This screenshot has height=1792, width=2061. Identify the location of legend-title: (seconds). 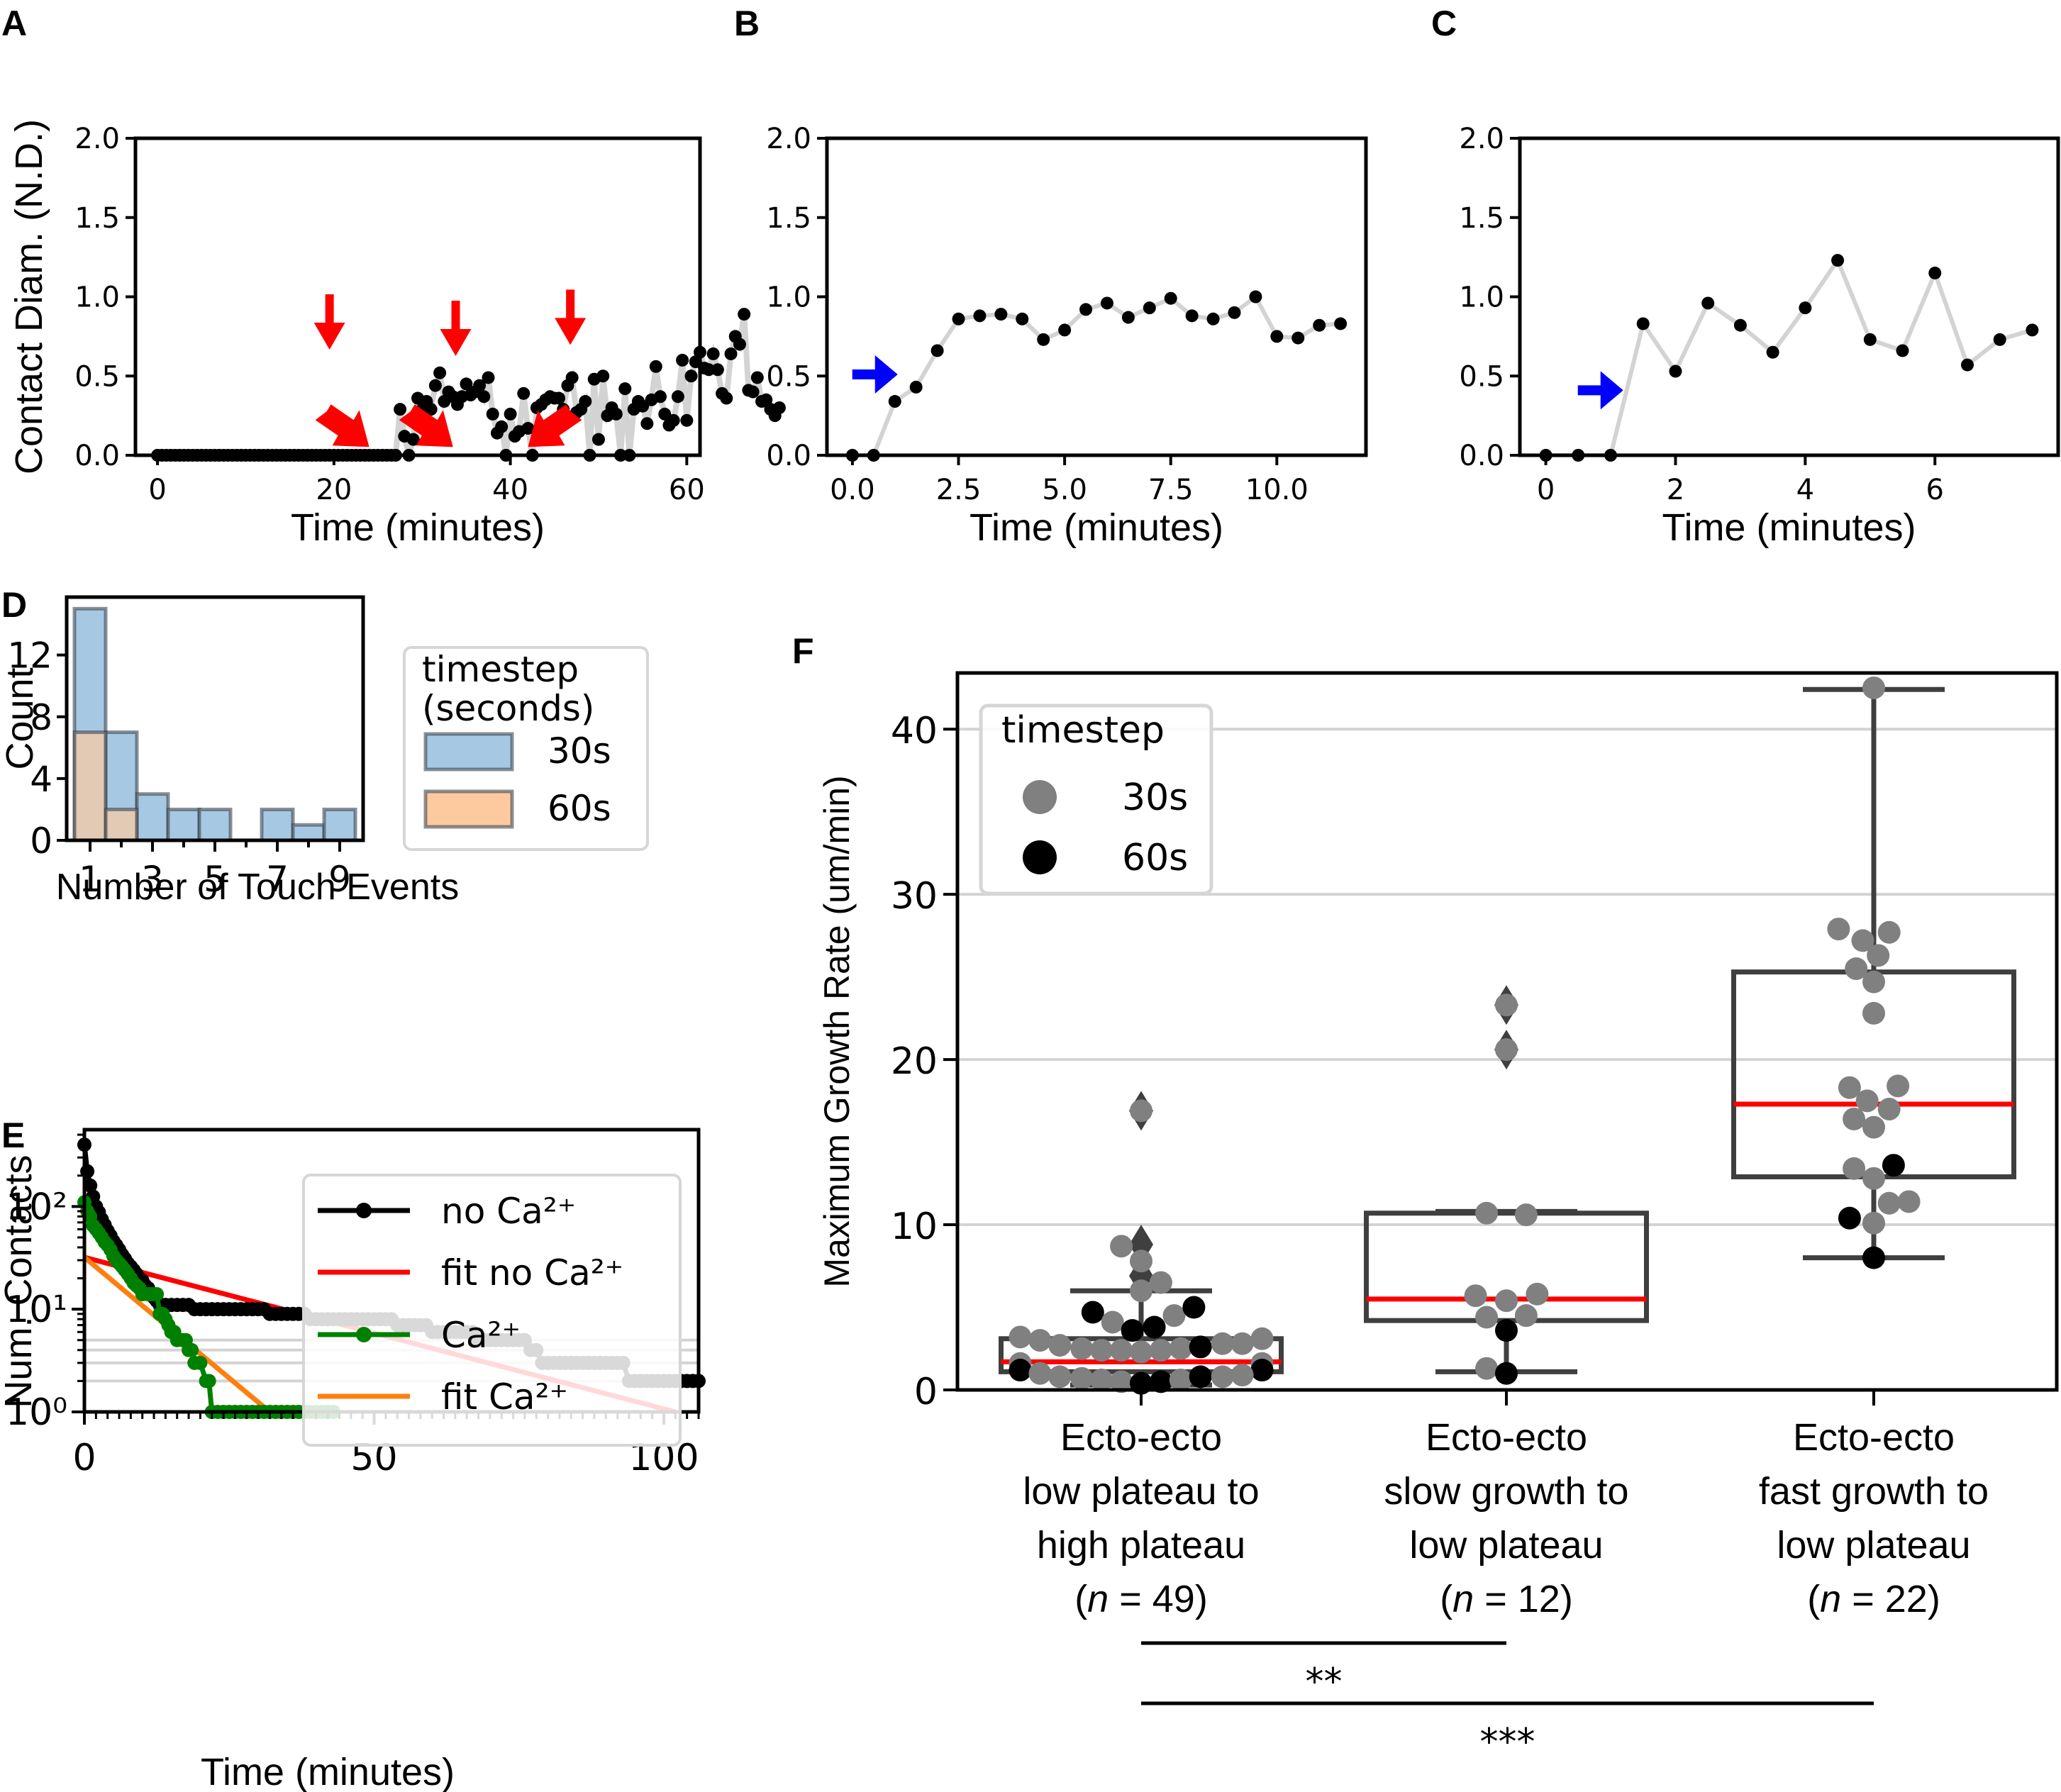
(508, 708).